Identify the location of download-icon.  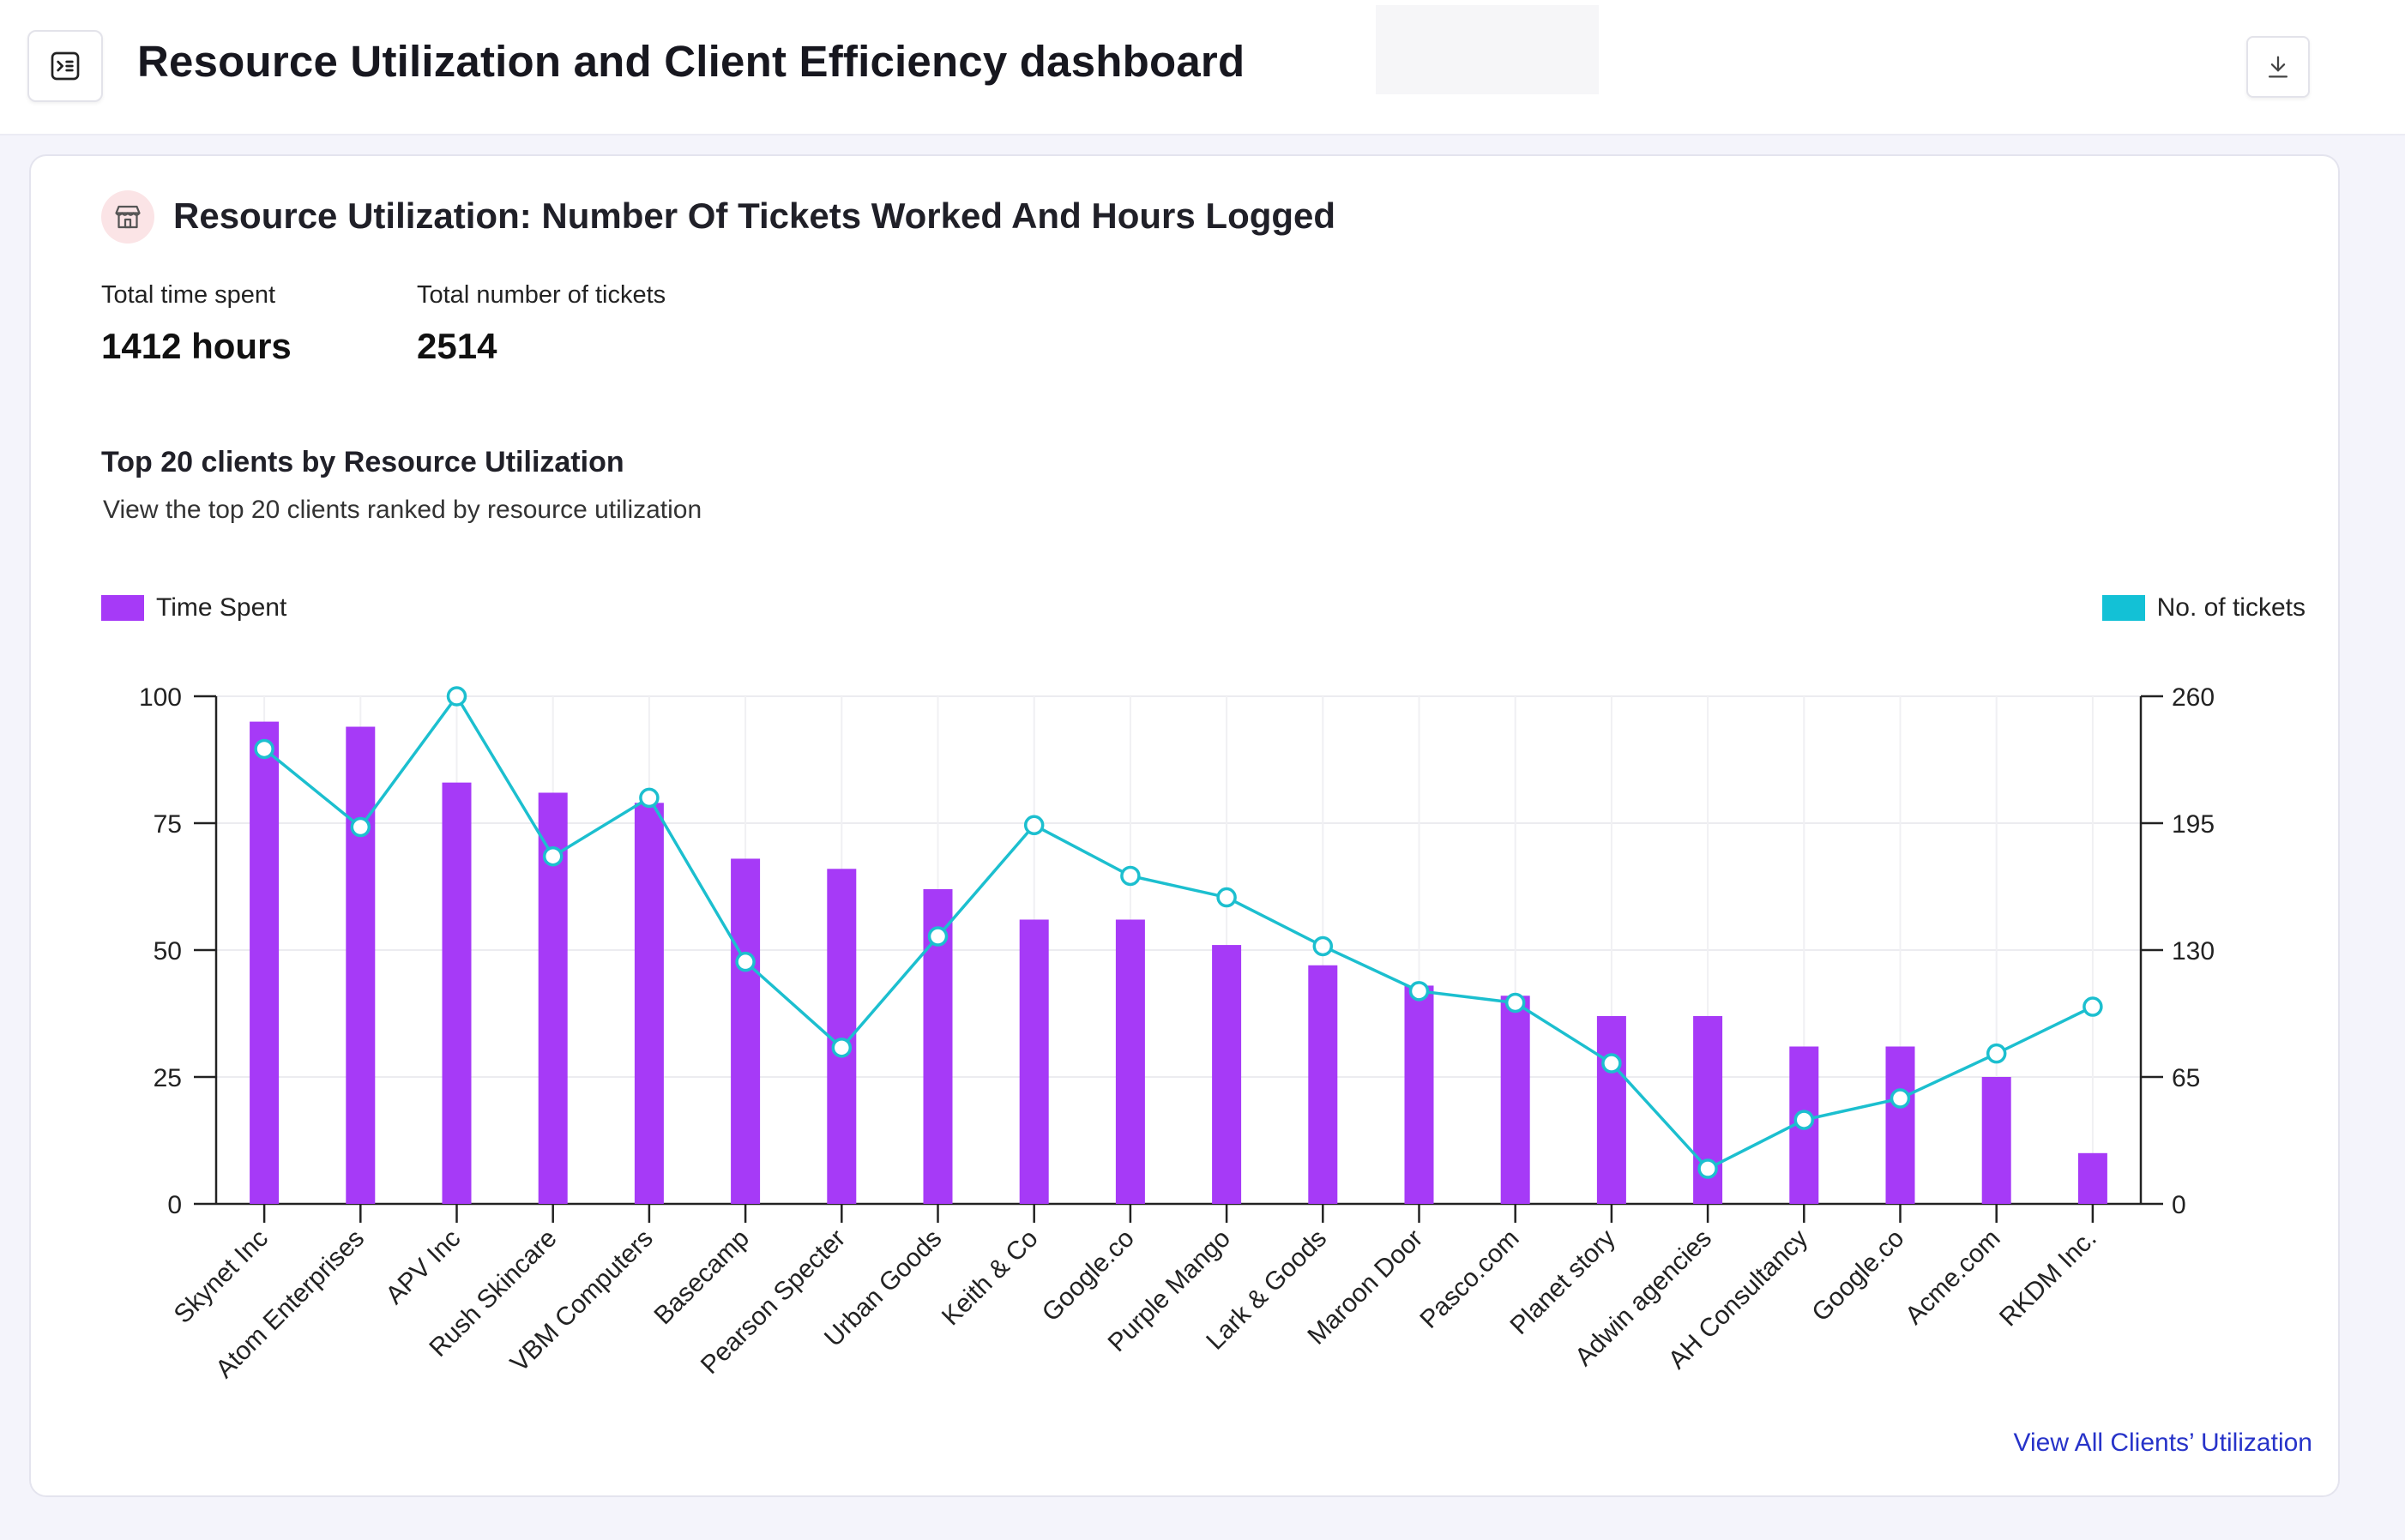
(2278, 67).